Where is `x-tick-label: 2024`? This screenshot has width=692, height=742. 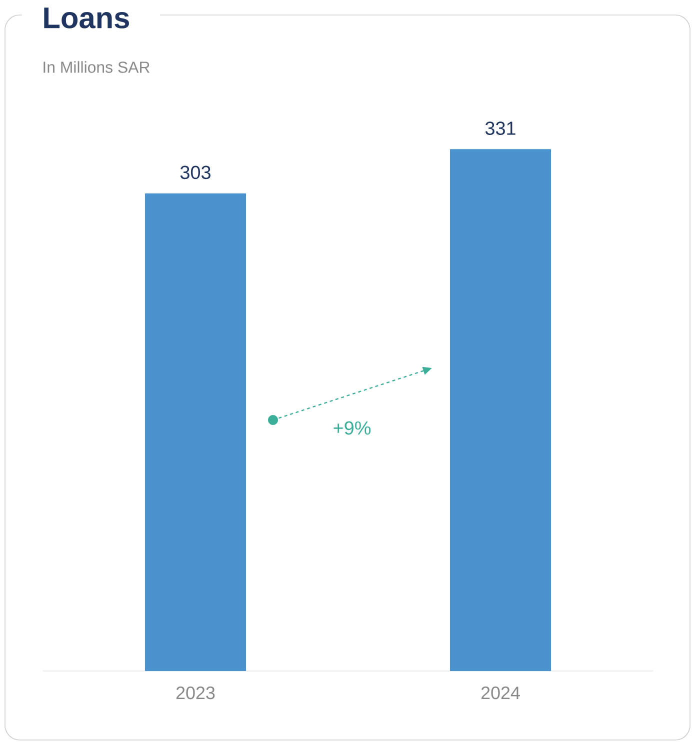 x-tick-label: 2024 is located at coordinates (500, 693).